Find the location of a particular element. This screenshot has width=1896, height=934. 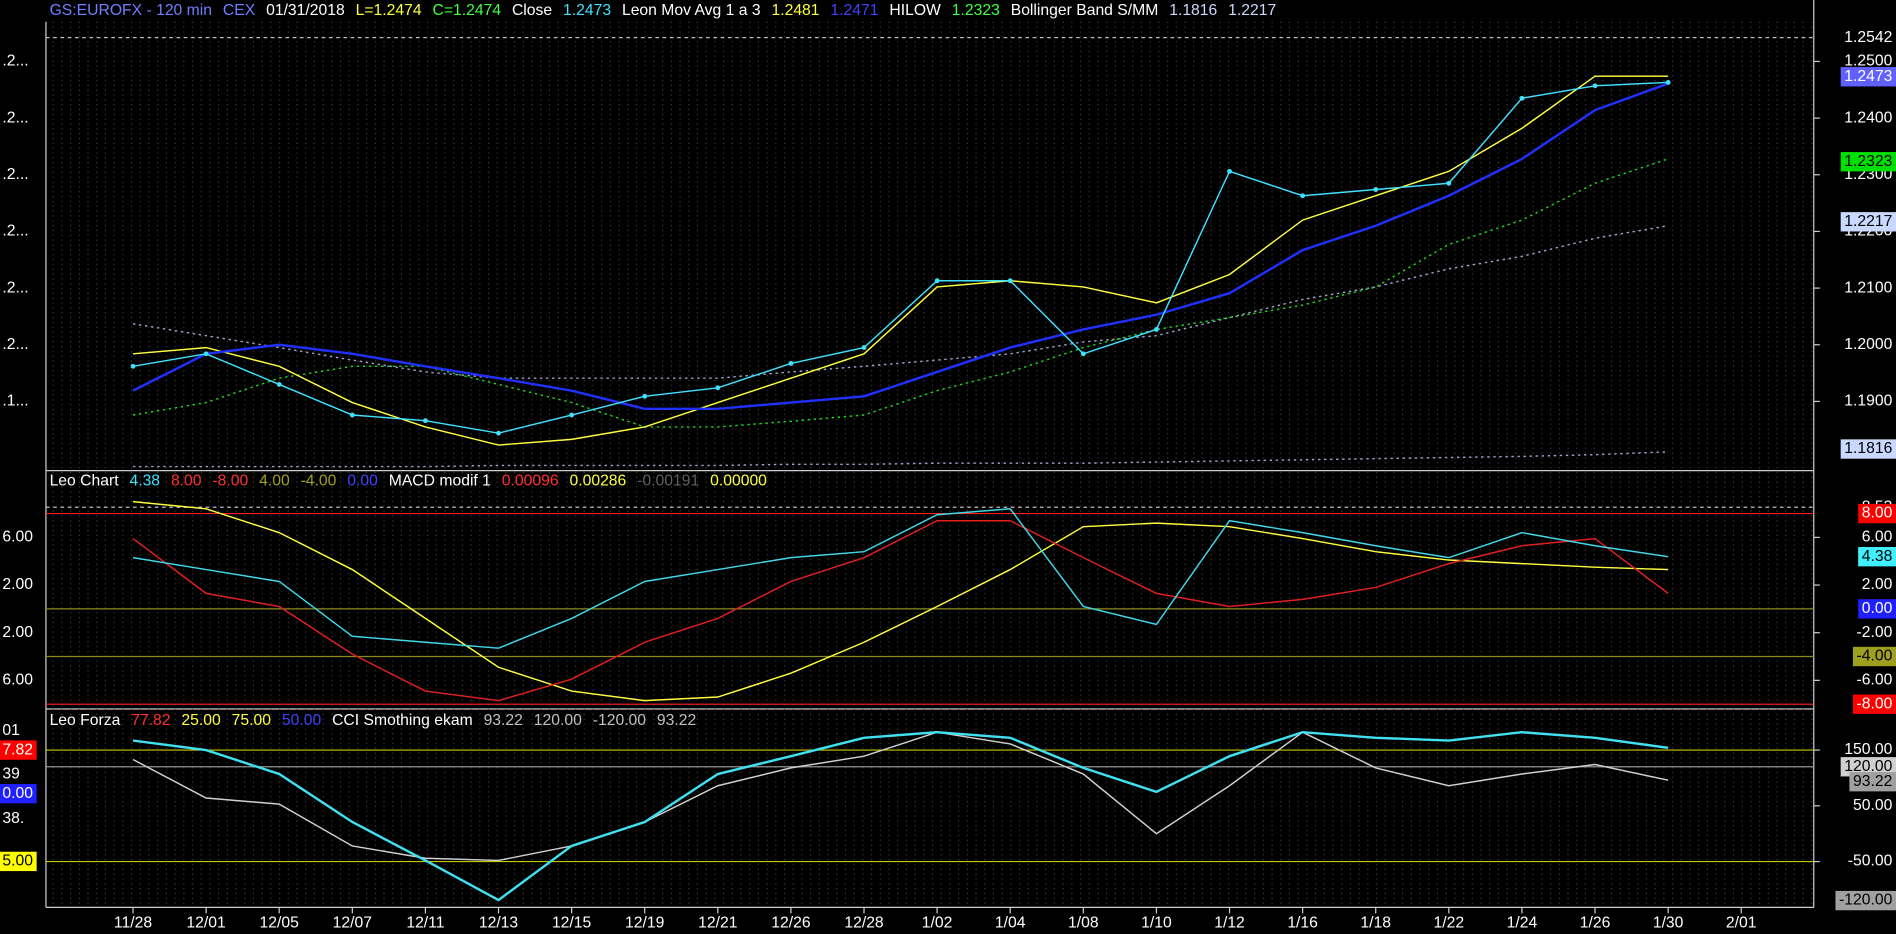

legend-text: Leon Mov Avg 1 a 3 is located at coordinates (691, 10).